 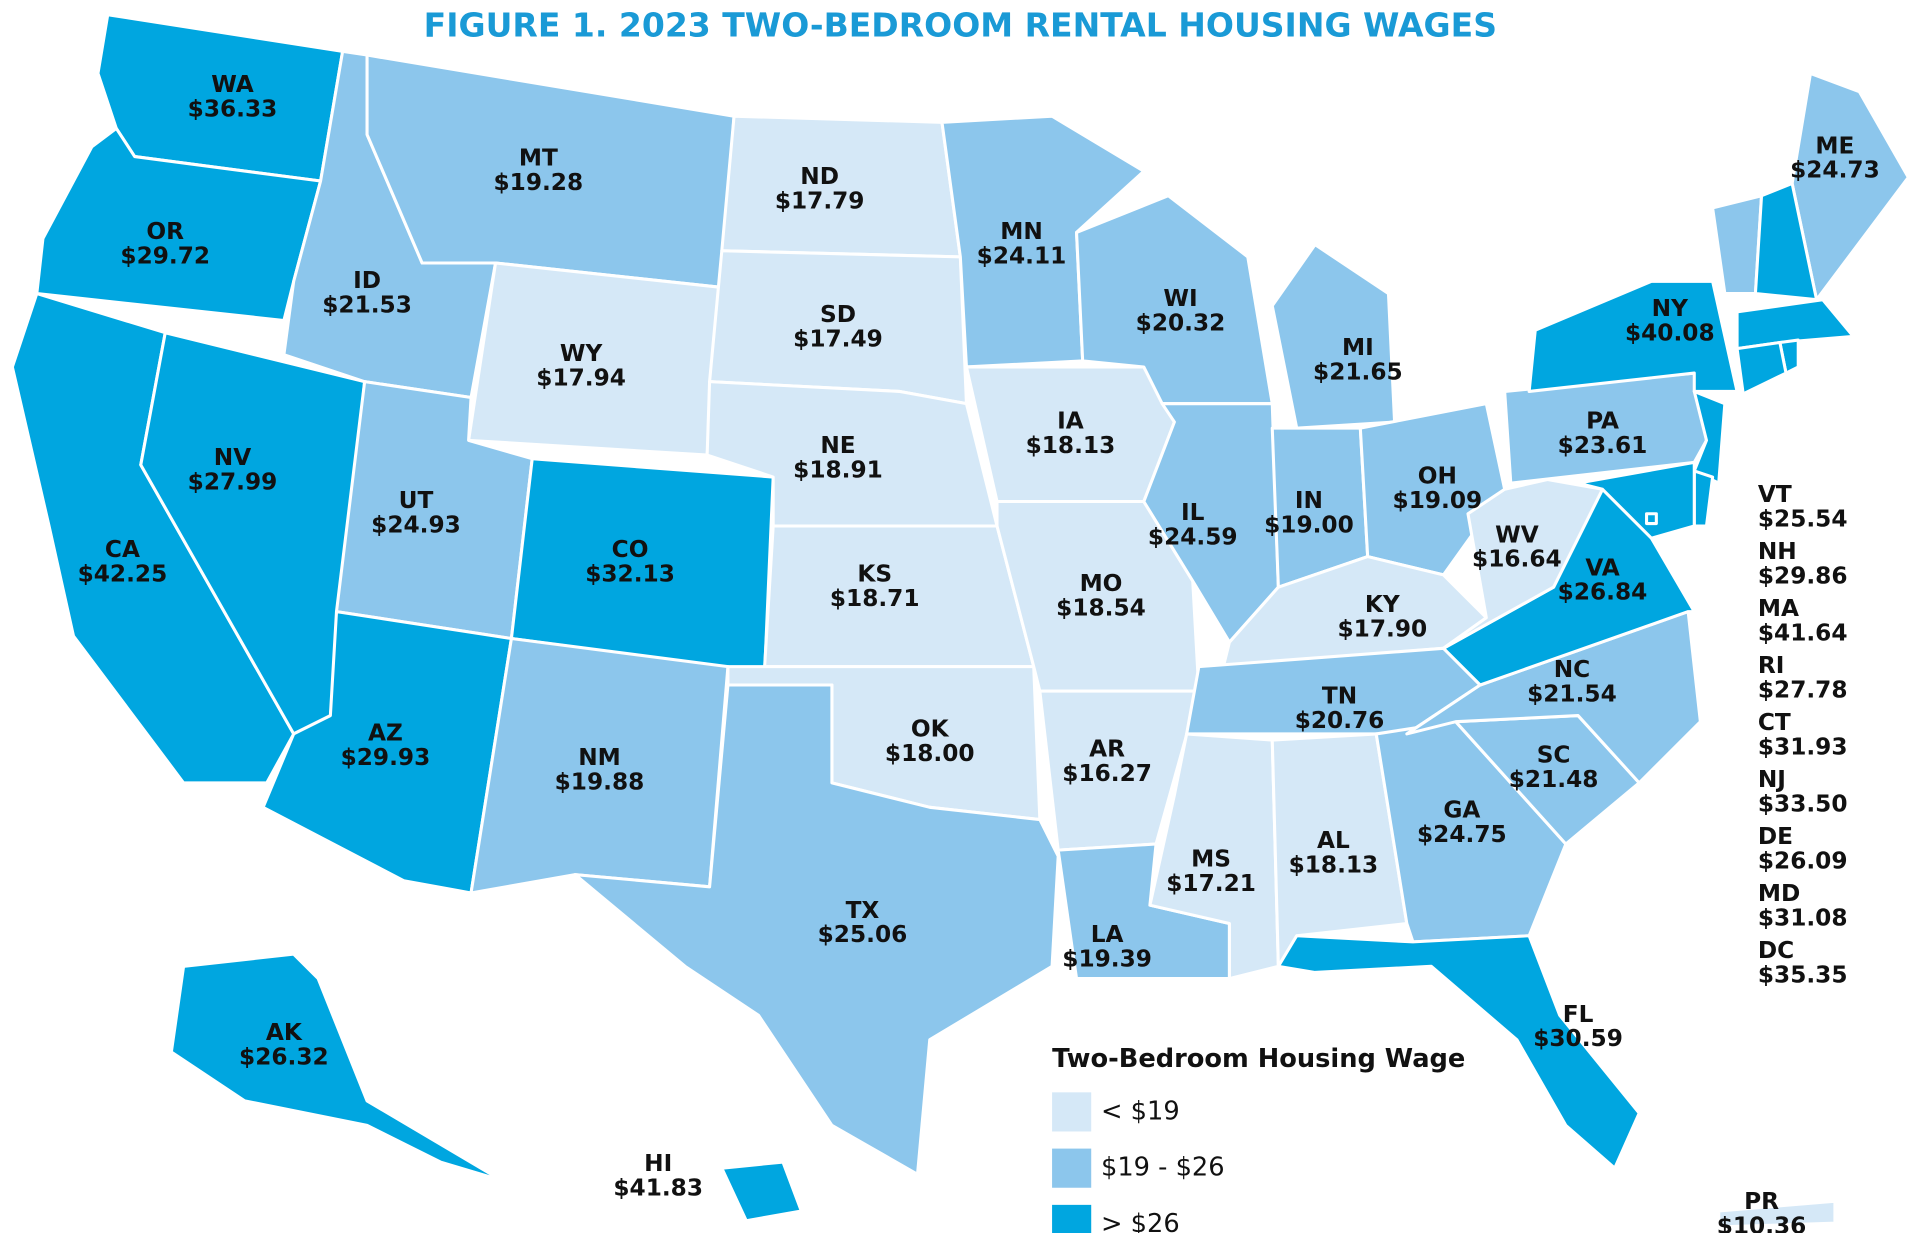 What do you see at coordinates (863, 934) in the screenshot?
I see `state-wage: $25.06` at bounding box center [863, 934].